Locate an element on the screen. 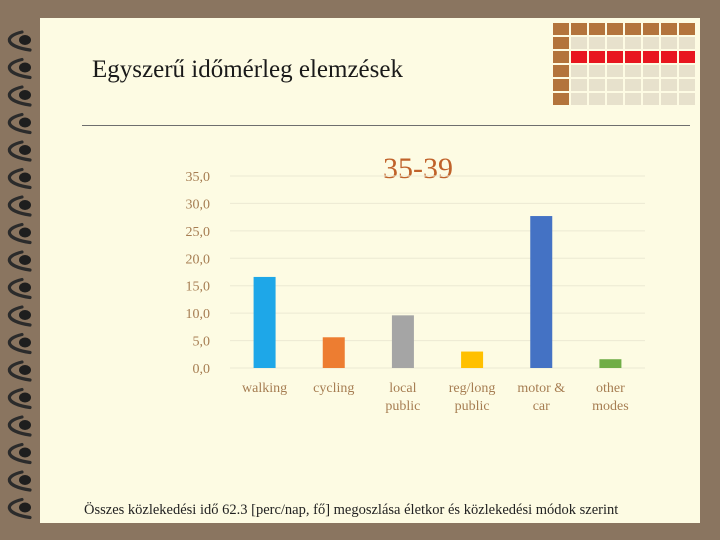 The height and width of the screenshot is (540, 720). title-divider is located at coordinates (386, 125).